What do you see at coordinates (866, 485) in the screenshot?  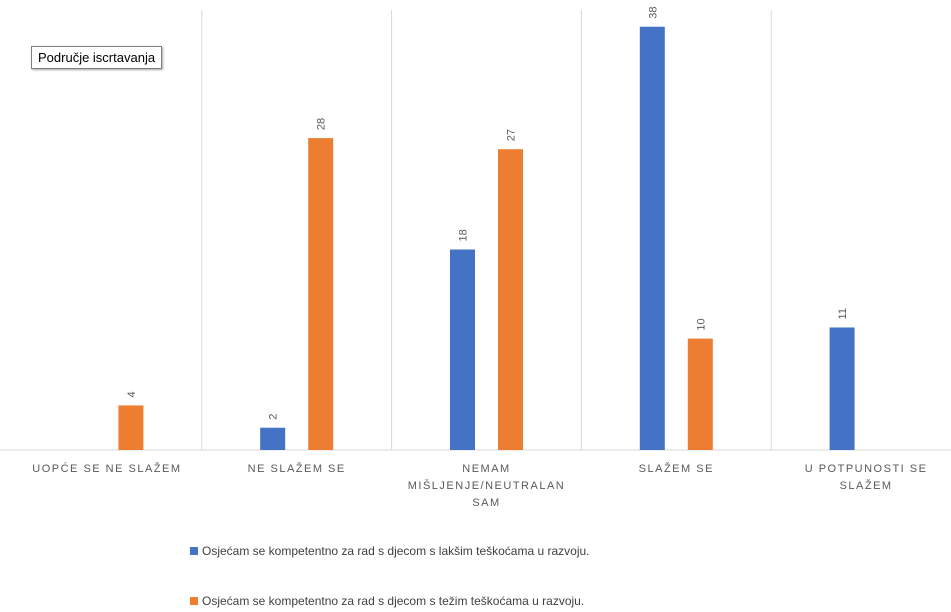 I see `category-label: SLAŽEM` at bounding box center [866, 485].